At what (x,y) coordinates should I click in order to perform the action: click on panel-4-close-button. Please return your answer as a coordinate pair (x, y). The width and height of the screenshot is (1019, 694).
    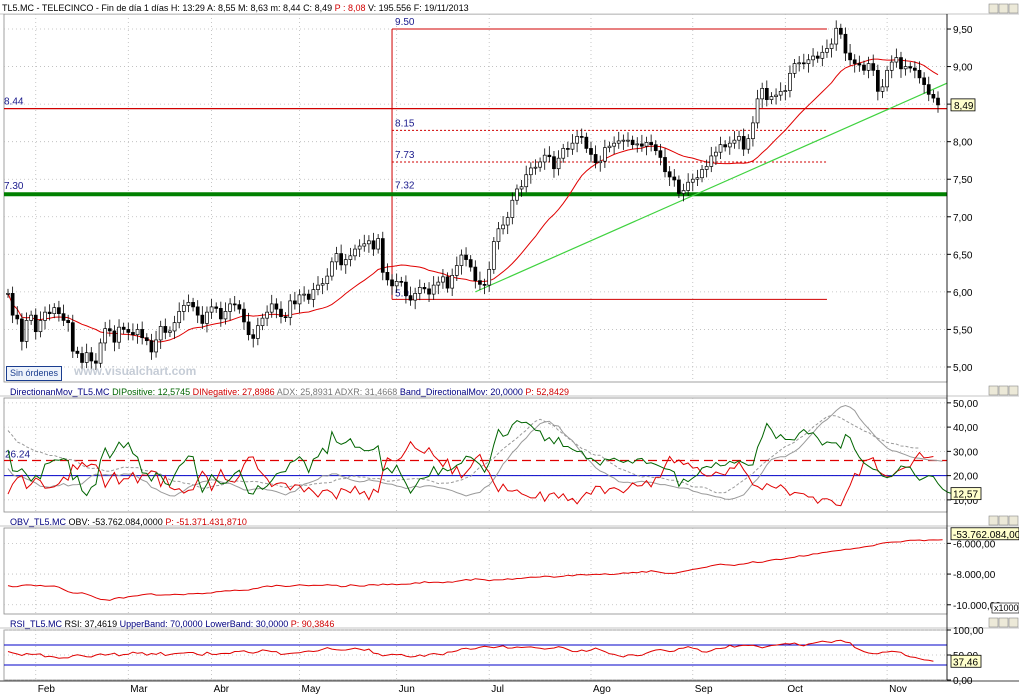
    Looking at the image, I should click on (1013, 622).